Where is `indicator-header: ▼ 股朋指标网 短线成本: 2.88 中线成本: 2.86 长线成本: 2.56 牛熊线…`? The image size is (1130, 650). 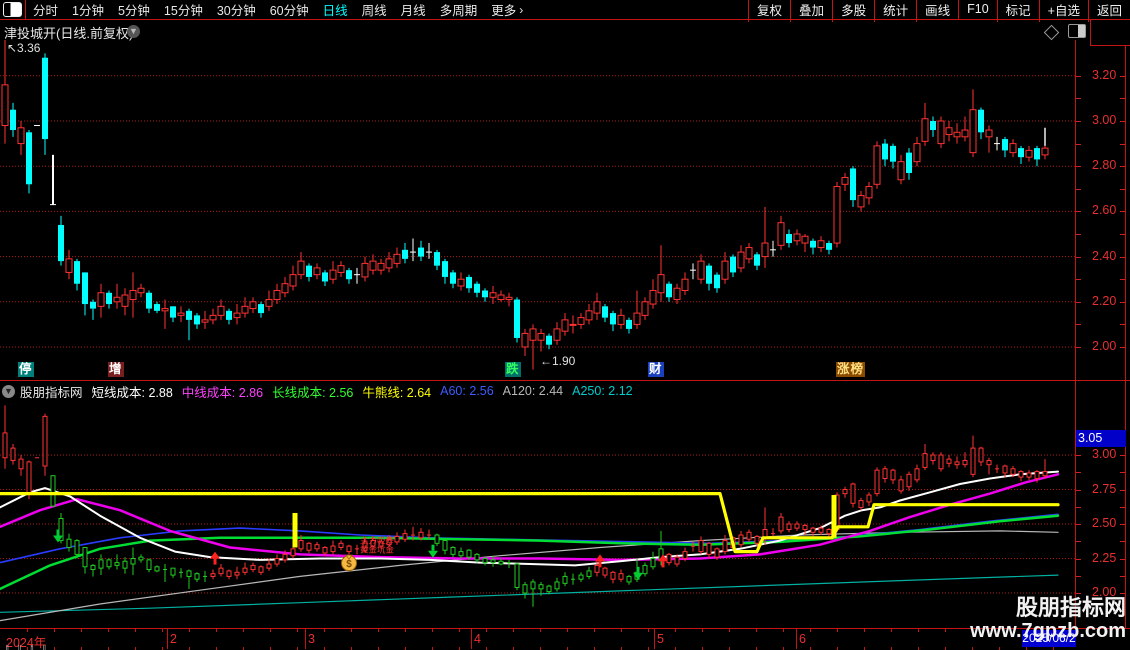
indicator-header: ▼ 股朋指标网 短线成本: 2.88 中线成本: 2.86 长线成本: 2.56 牛熊线… is located at coordinates (322, 391).